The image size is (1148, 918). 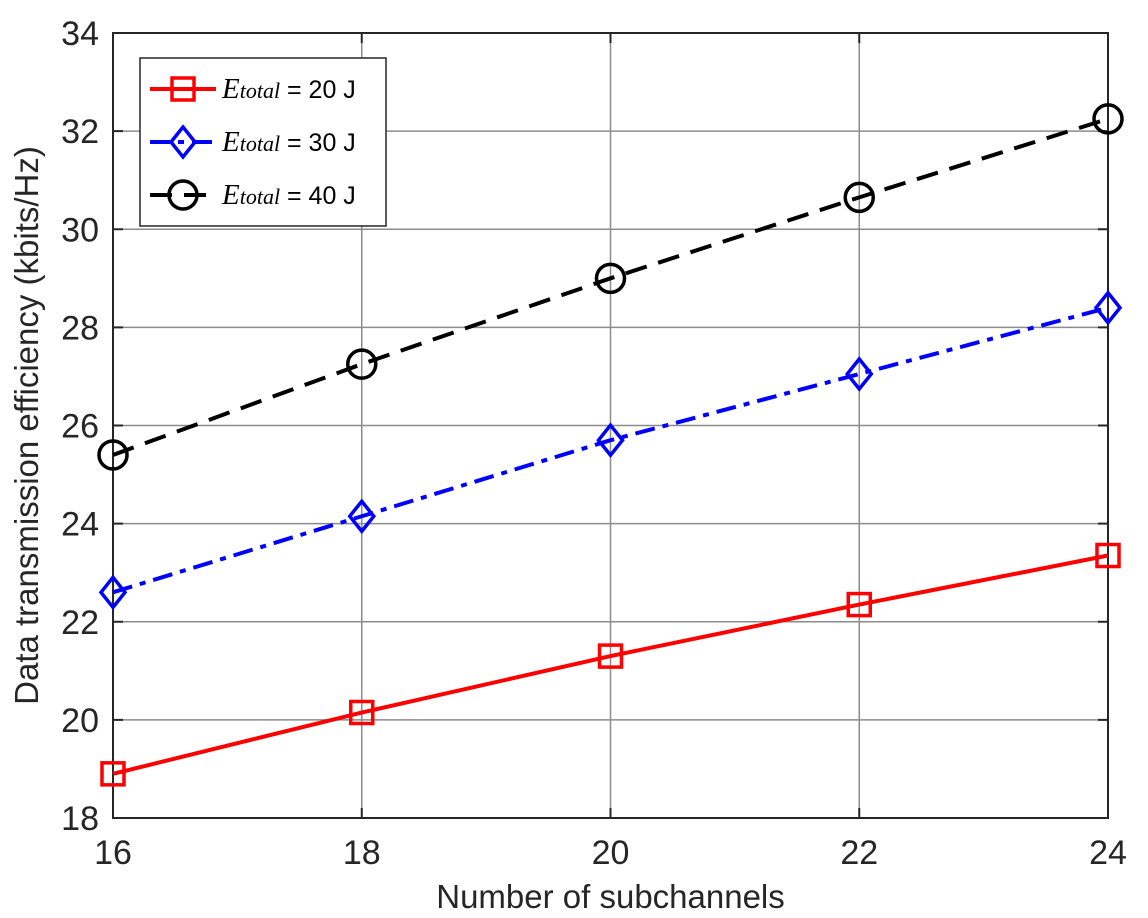 What do you see at coordinates (610, 896) in the screenshot?
I see `x-axis-title: Number of subchannels` at bounding box center [610, 896].